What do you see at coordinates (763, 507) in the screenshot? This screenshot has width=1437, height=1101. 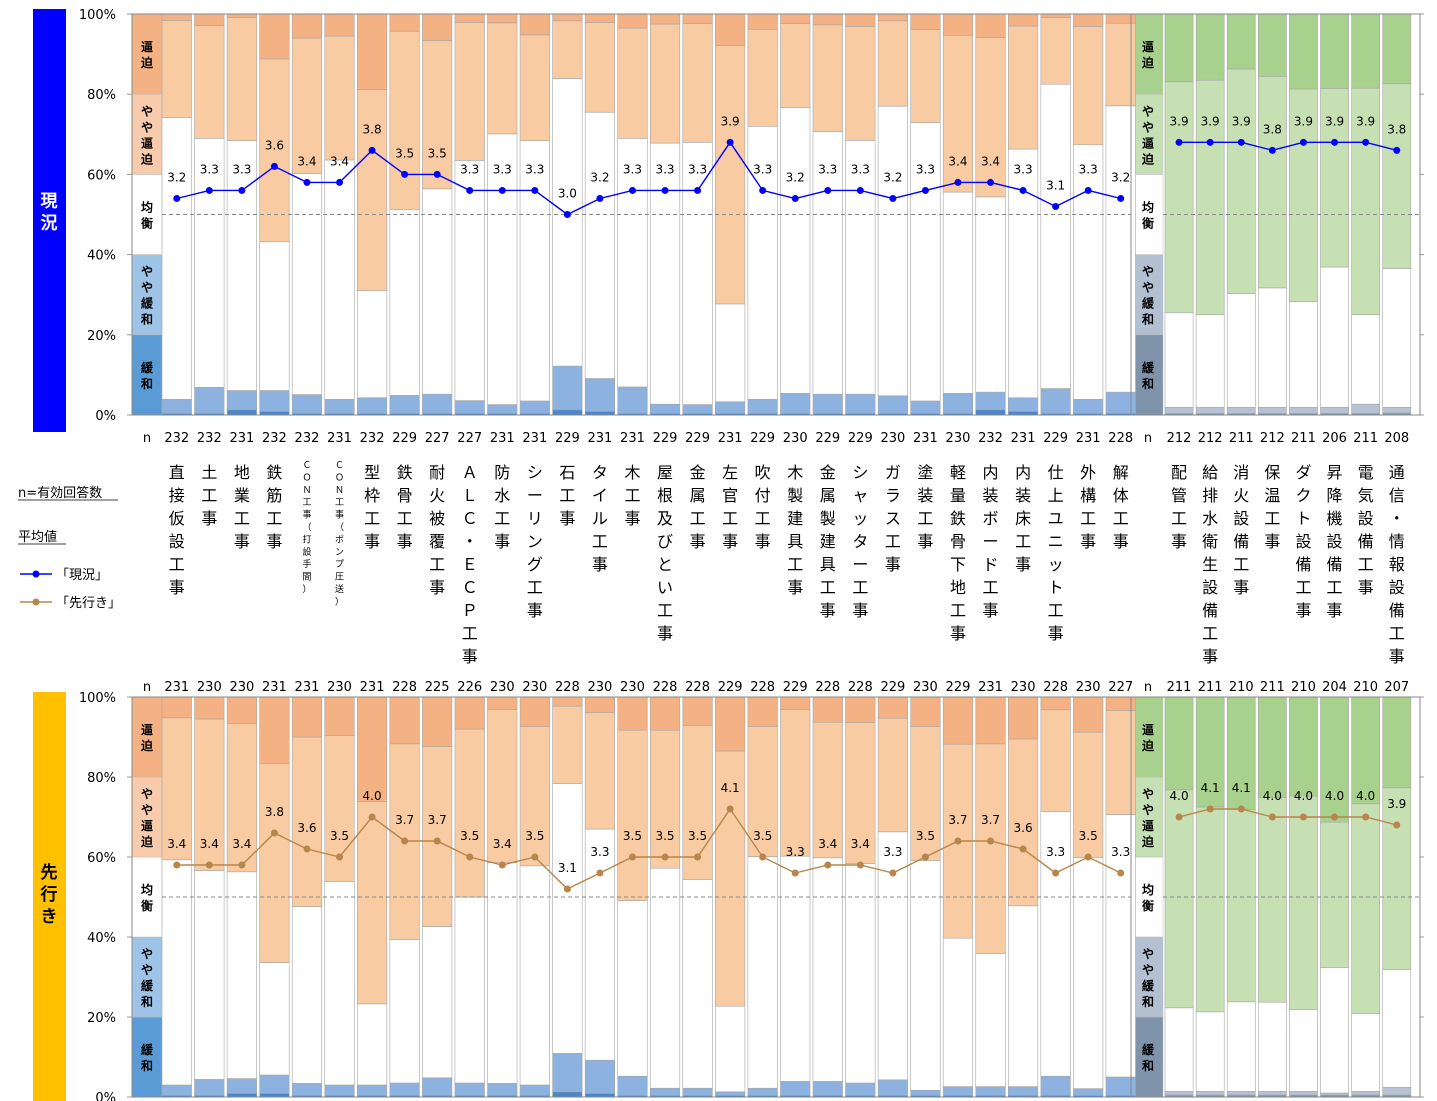 I see `category-name: 吹付工事` at bounding box center [763, 507].